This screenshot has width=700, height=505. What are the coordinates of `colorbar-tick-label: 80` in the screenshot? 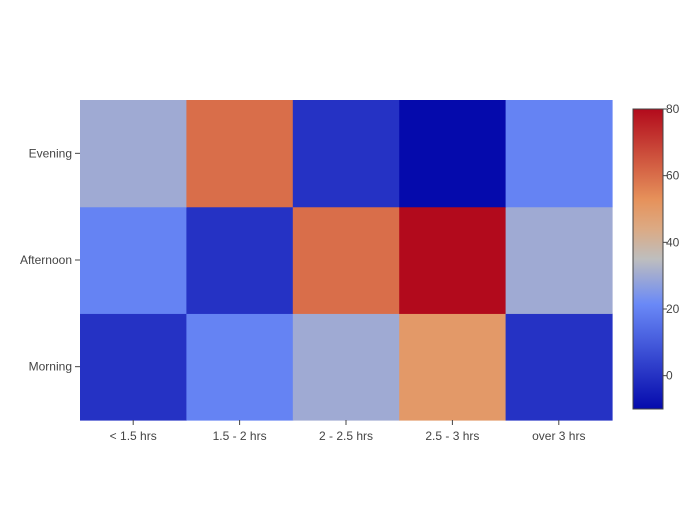 It's located at (673, 109).